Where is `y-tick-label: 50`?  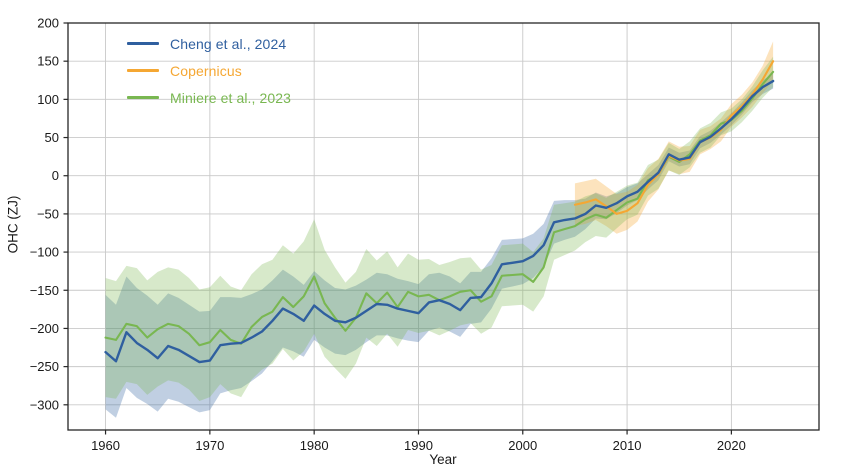 y-tick-label: 50 is located at coordinates (52, 137).